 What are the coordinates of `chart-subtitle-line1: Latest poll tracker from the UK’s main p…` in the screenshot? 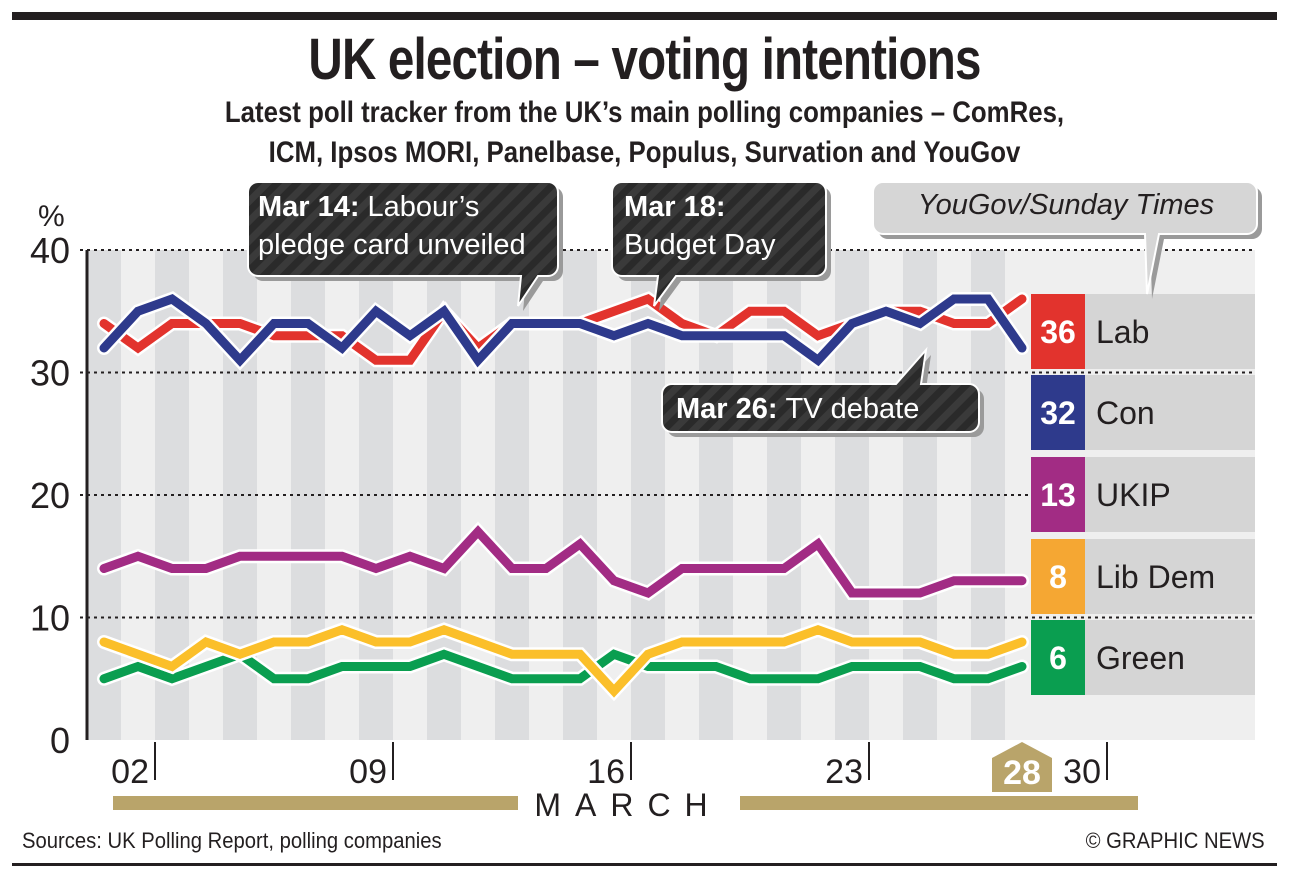 It's located at (644, 112).